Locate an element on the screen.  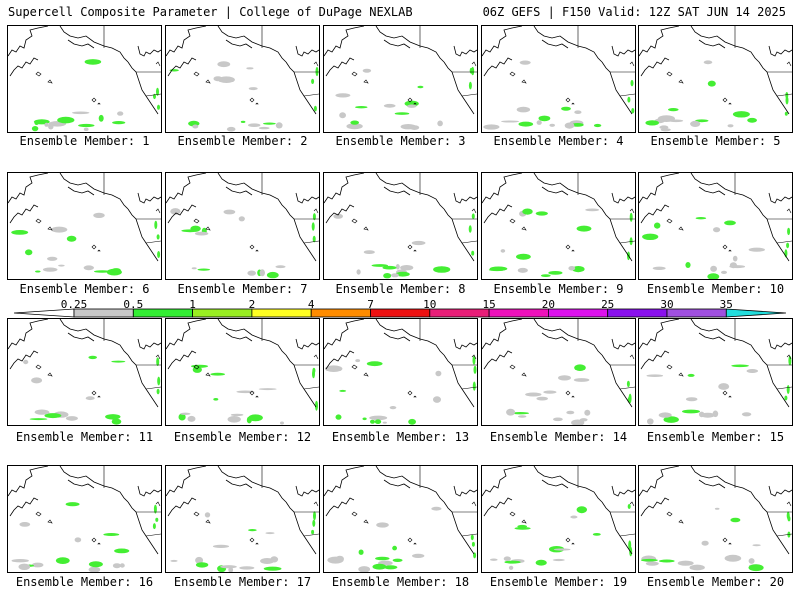
ensemble-member-label: Ensemble Member: 12 is located at coordinates (242, 437).